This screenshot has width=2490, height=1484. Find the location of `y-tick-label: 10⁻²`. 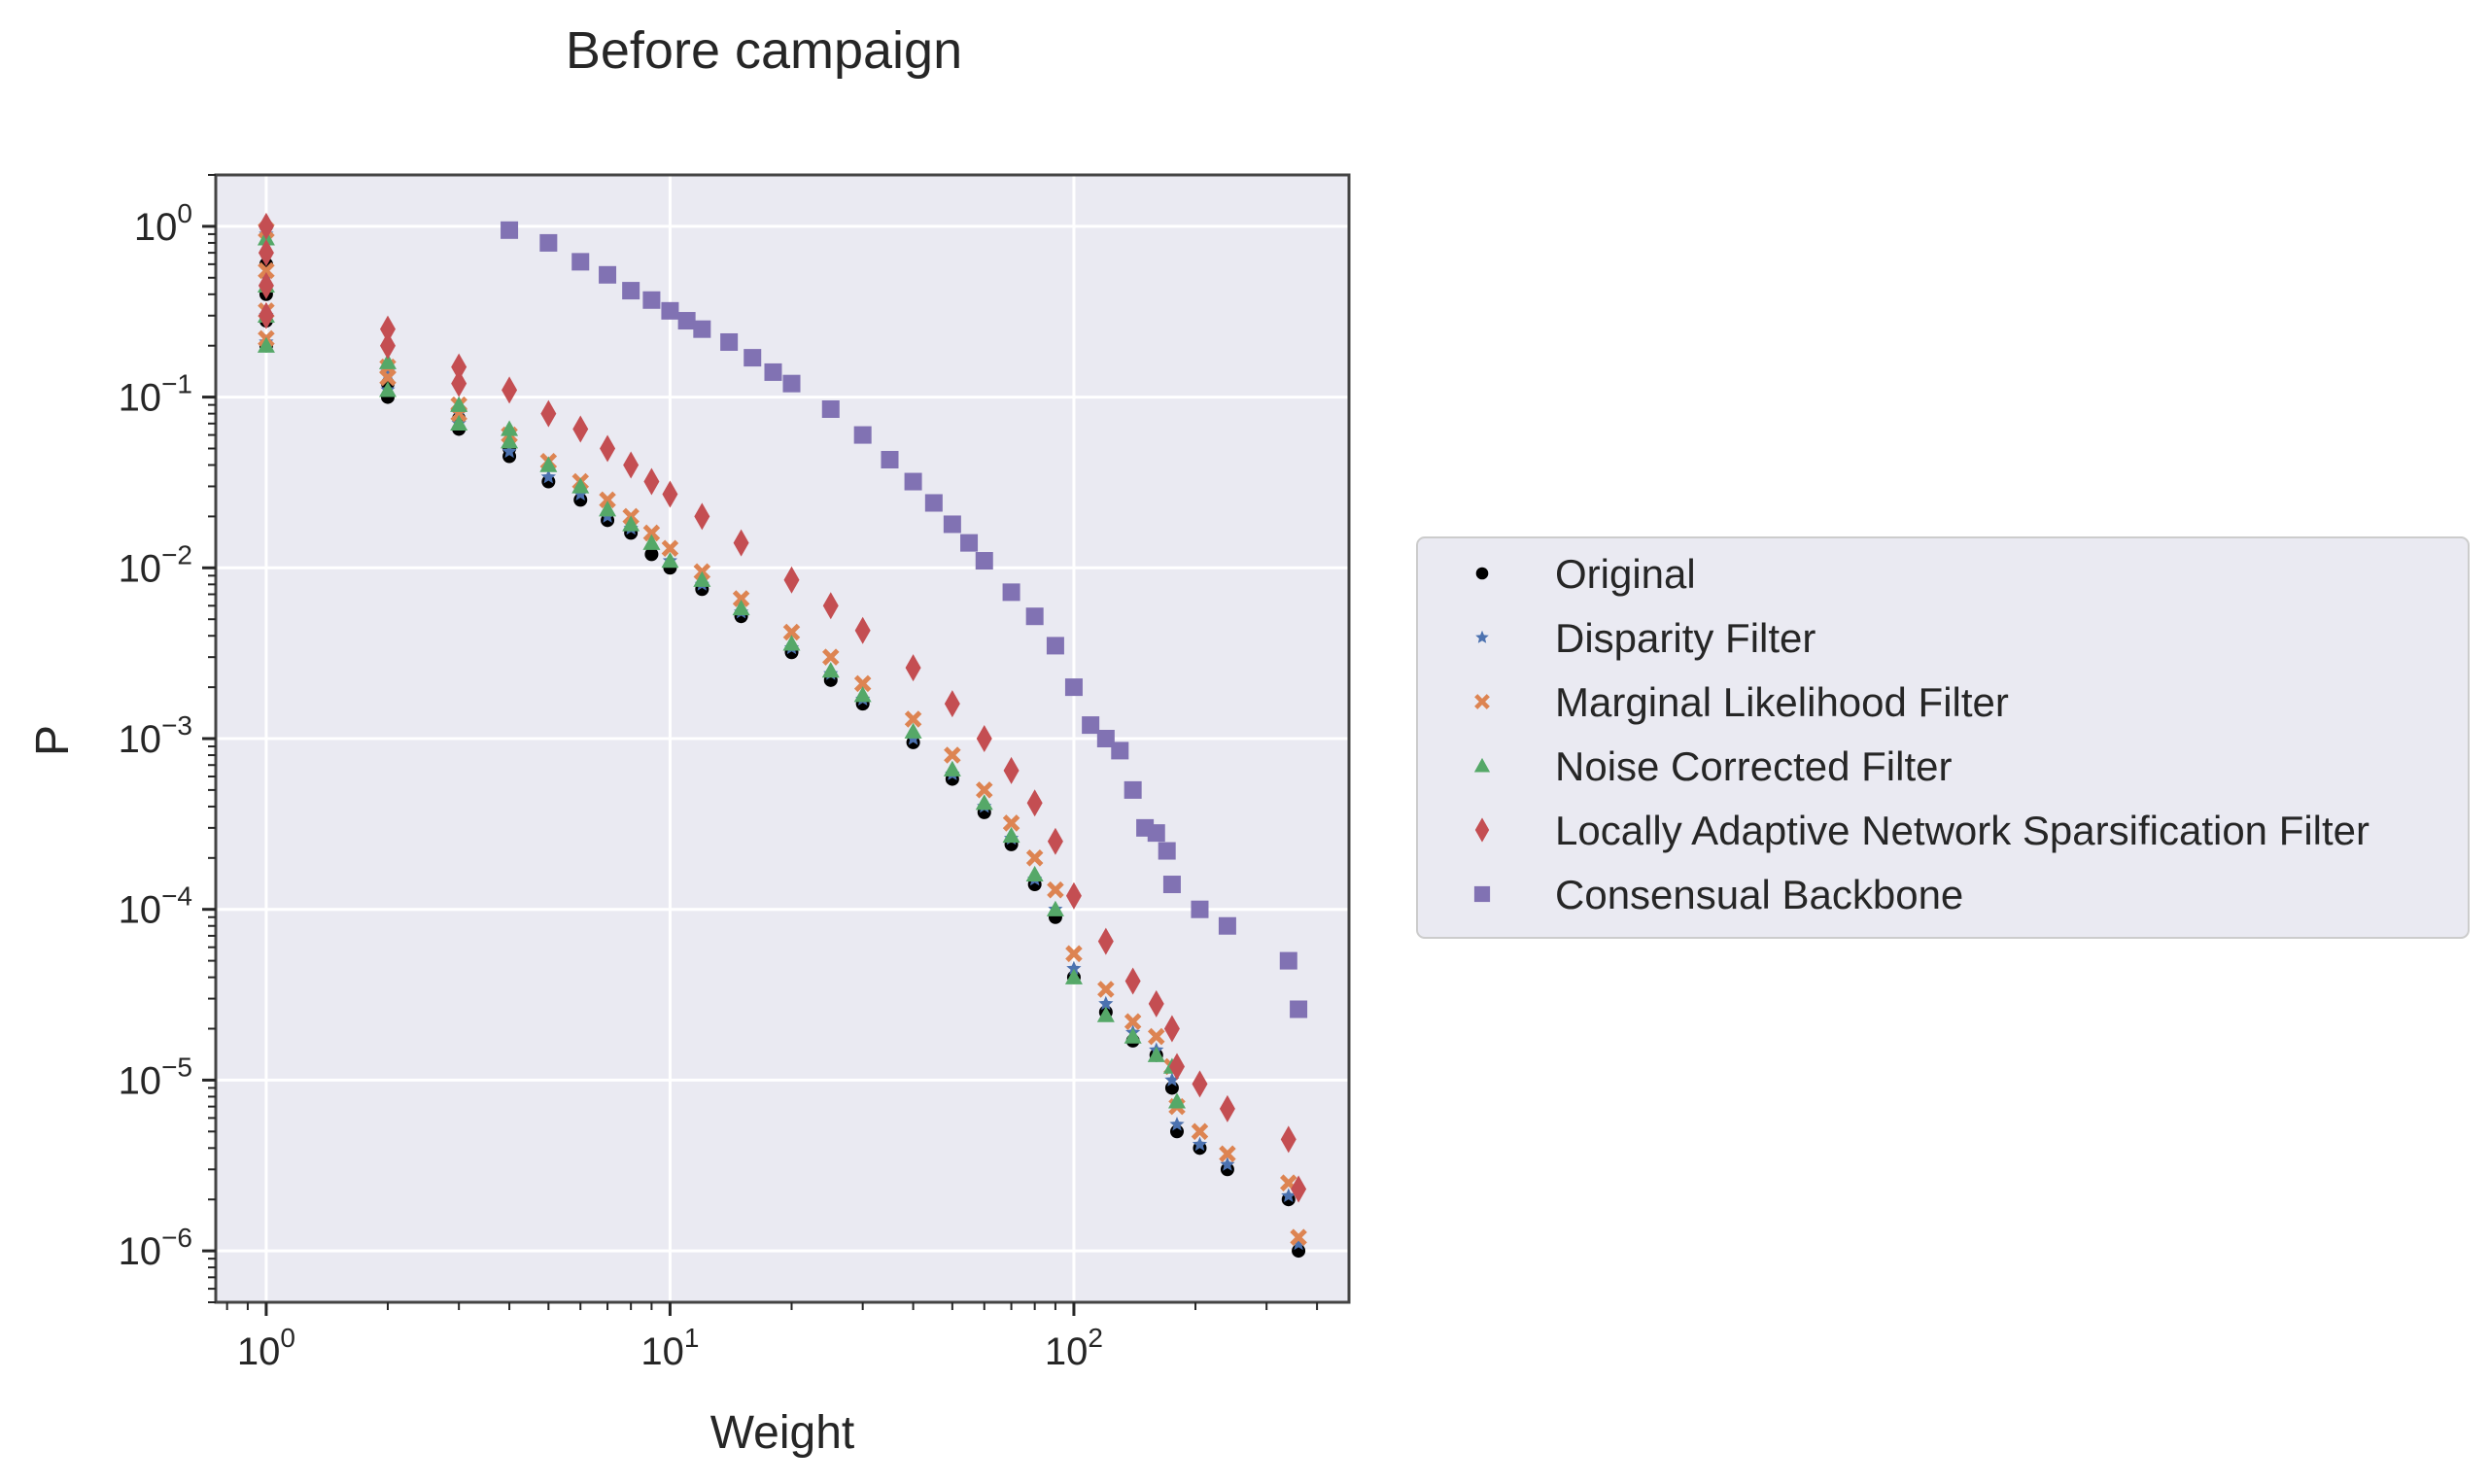

y-tick-label: 10⁻² is located at coordinates (155, 564).